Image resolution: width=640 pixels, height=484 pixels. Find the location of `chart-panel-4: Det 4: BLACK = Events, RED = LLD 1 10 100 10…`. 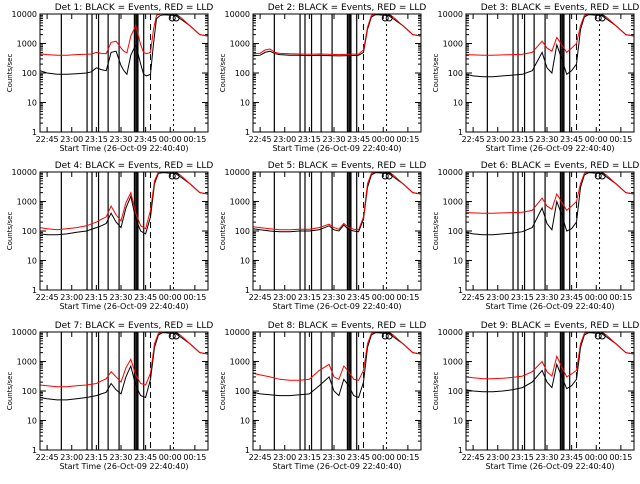

chart-panel-4: Det 4: BLACK = Events, RED = LLD 1 10 100 10… is located at coordinates (109, 236).